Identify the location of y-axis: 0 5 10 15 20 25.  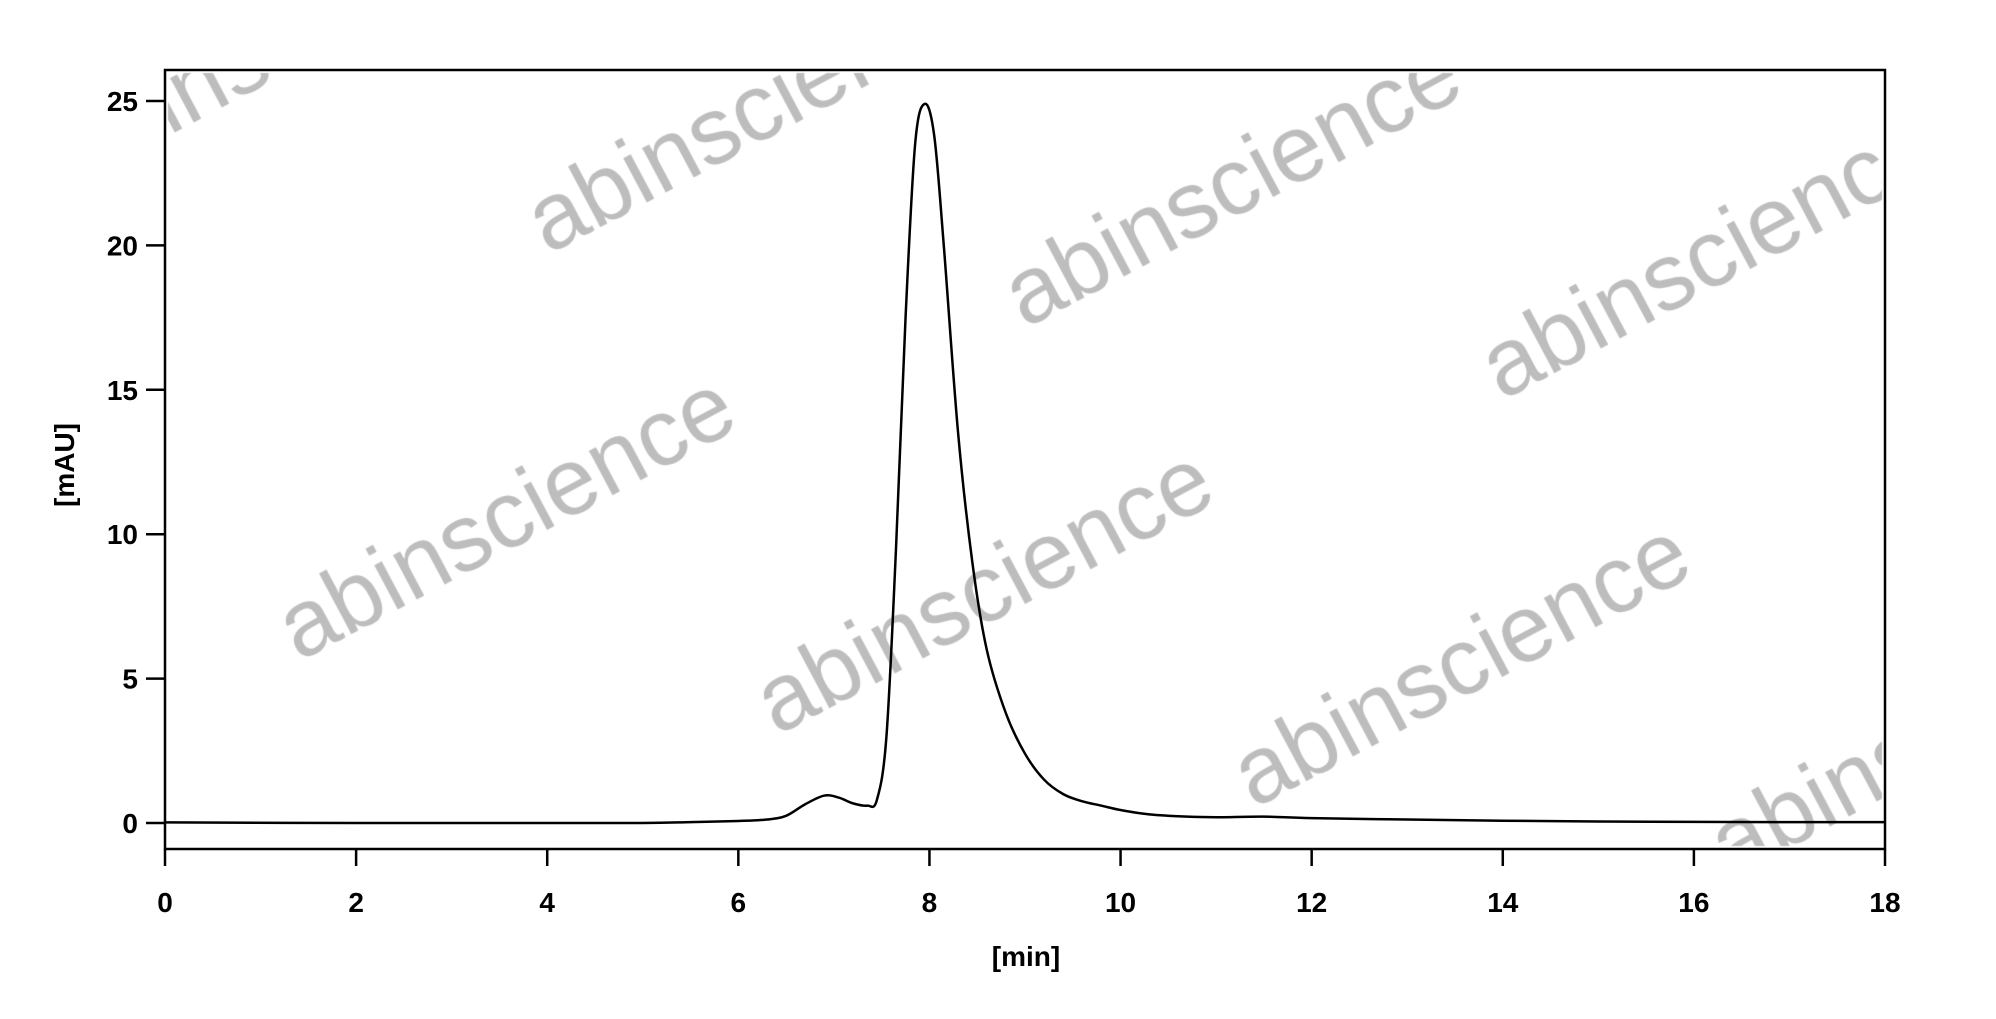
(136, 462).